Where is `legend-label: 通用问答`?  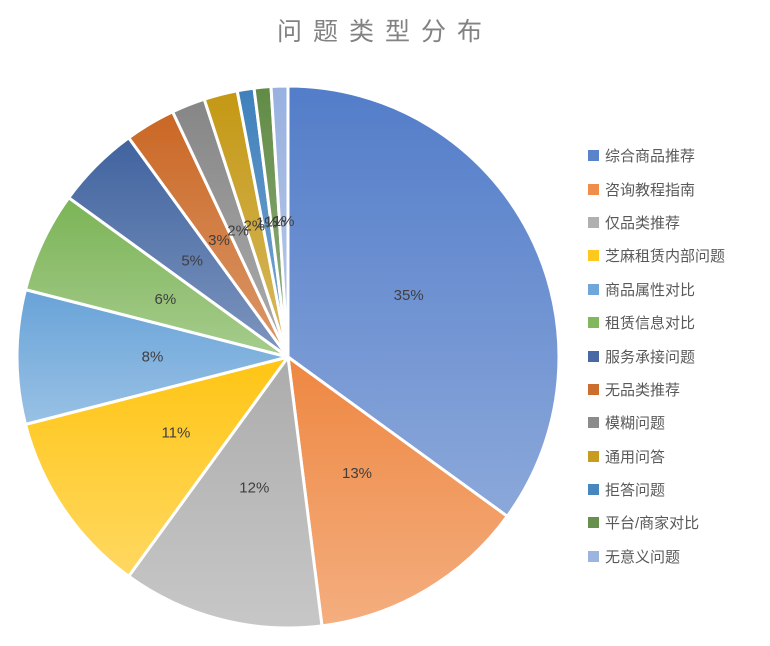 legend-label: 通用问答 is located at coordinates (635, 457).